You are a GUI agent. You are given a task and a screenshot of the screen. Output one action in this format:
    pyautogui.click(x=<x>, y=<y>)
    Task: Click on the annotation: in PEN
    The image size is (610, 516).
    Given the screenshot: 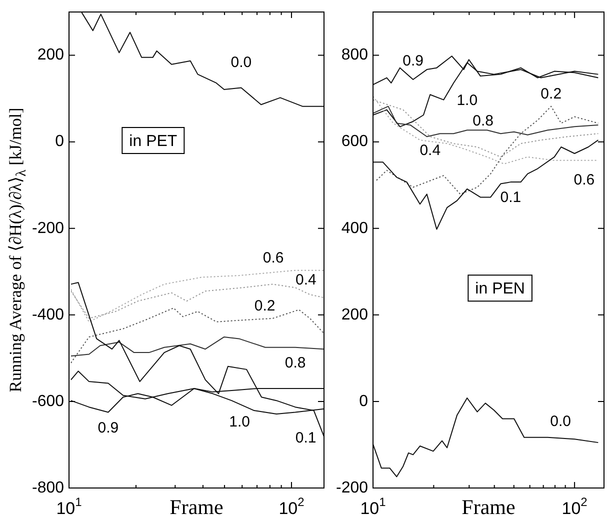 What is the action you would take?
    pyautogui.click(x=500, y=289)
    